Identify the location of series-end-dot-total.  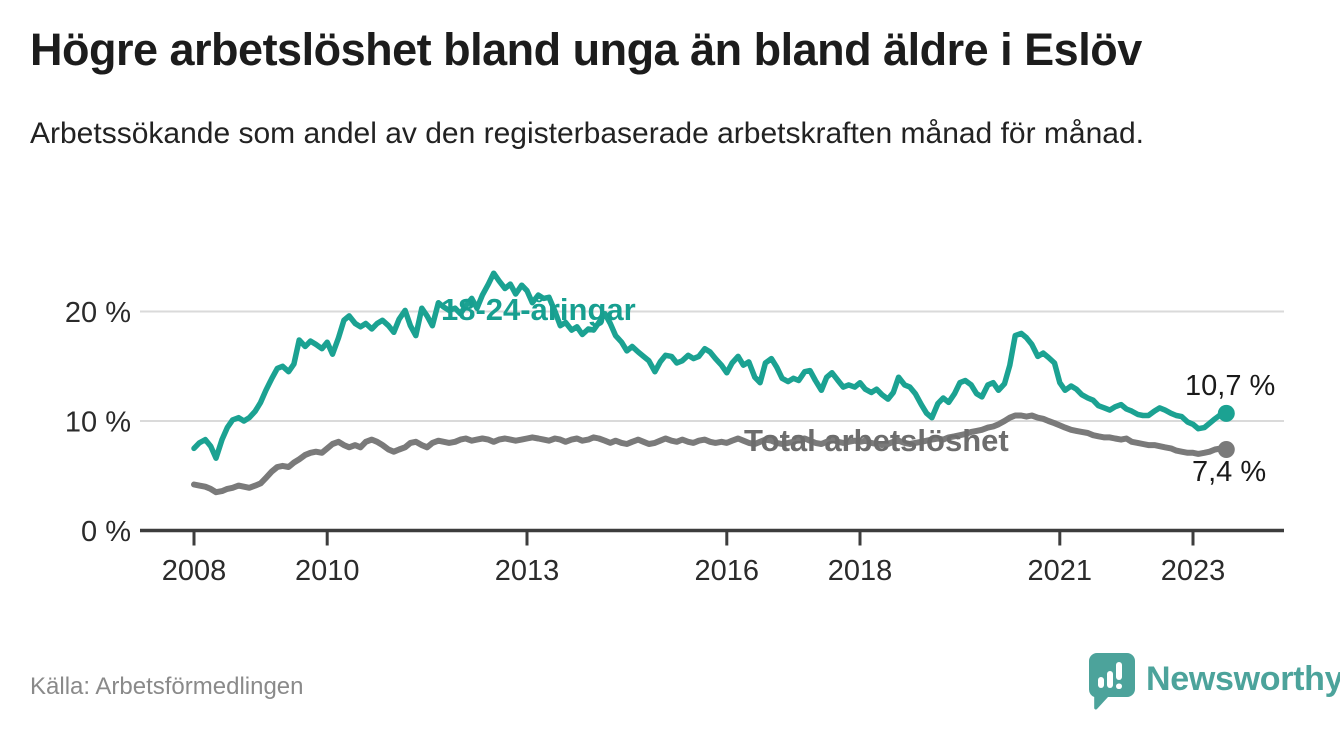
(1226, 449).